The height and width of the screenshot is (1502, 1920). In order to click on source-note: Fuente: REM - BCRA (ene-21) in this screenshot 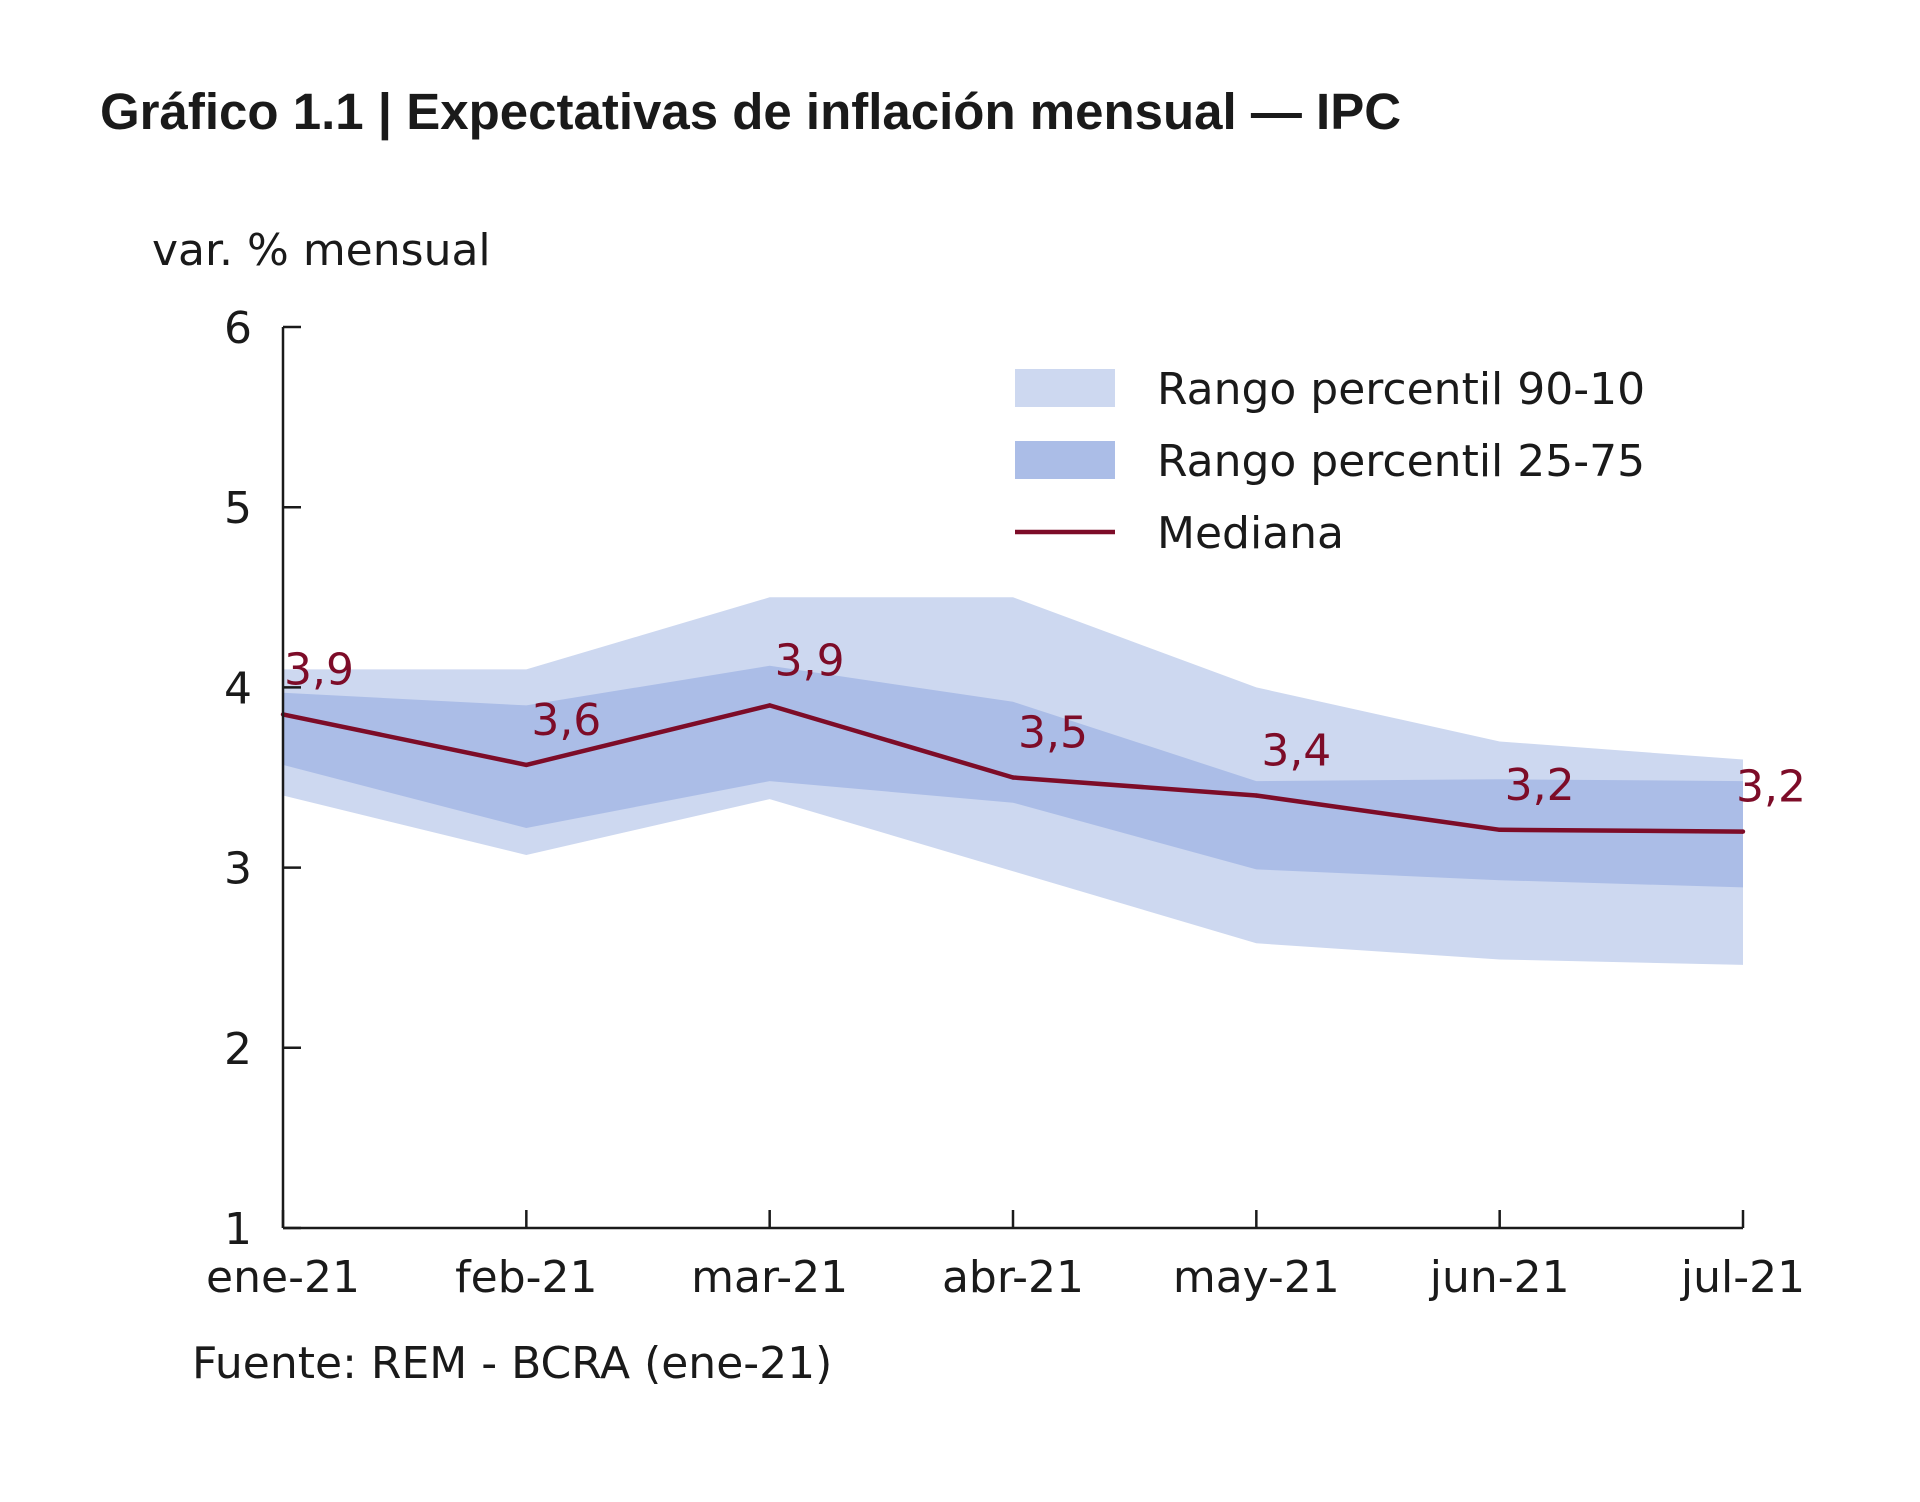, I will do `click(512, 1363)`.